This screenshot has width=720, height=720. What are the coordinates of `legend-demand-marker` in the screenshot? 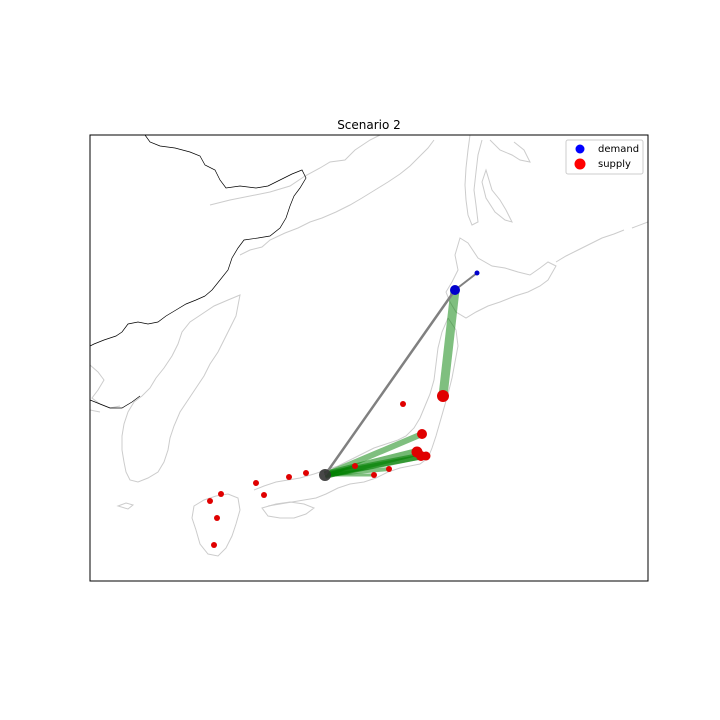 It's located at (580, 149).